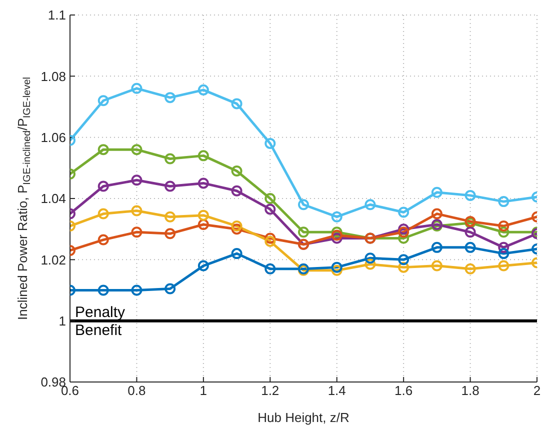 This screenshot has width=545, height=430. Describe the element at coordinates (53, 137) in the screenshot. I see `y-tick-label: 1.06` at that location.